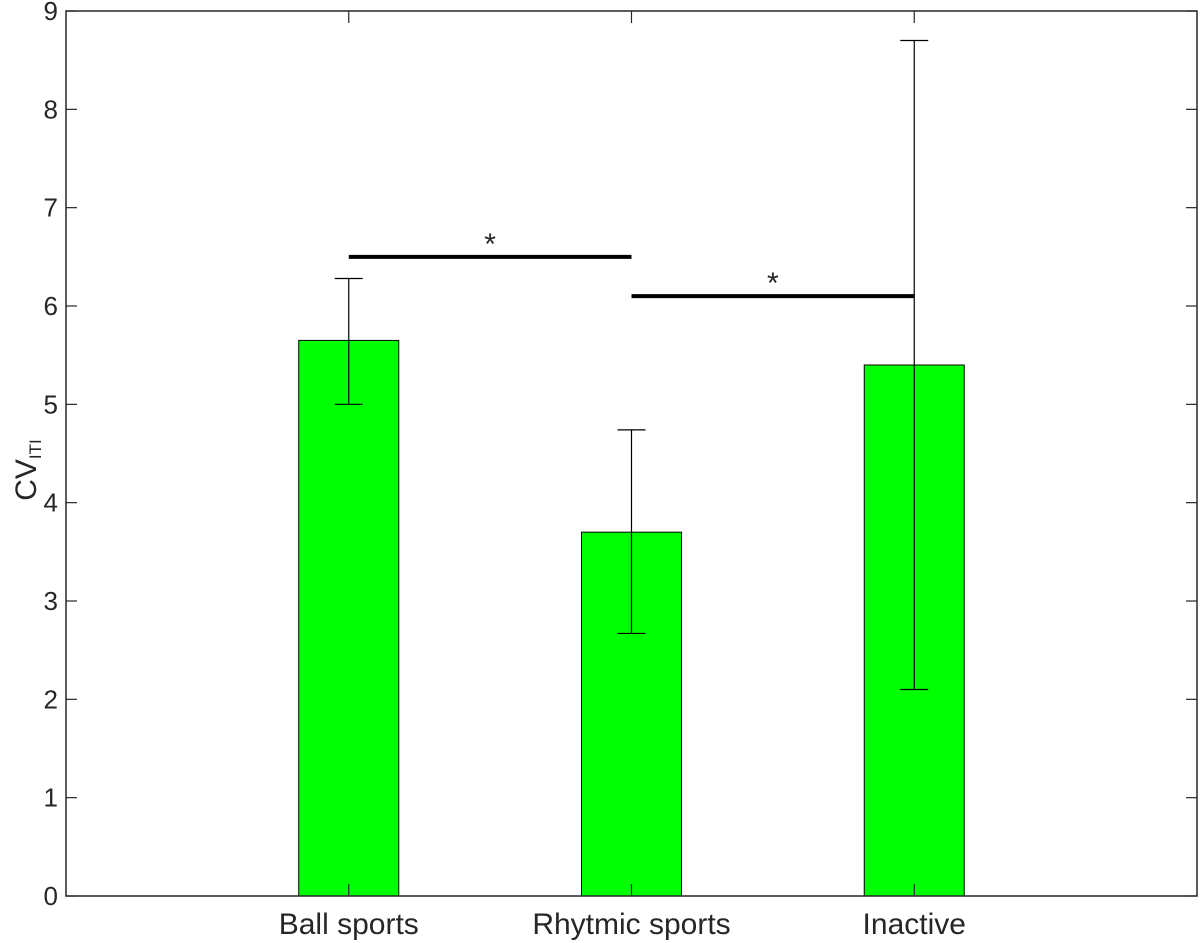 This screenshot has width=1200, height=943. Describe the element at coordinates (51, 306) in the screenshot. I see `y-tick-label-6: 6` at that location.